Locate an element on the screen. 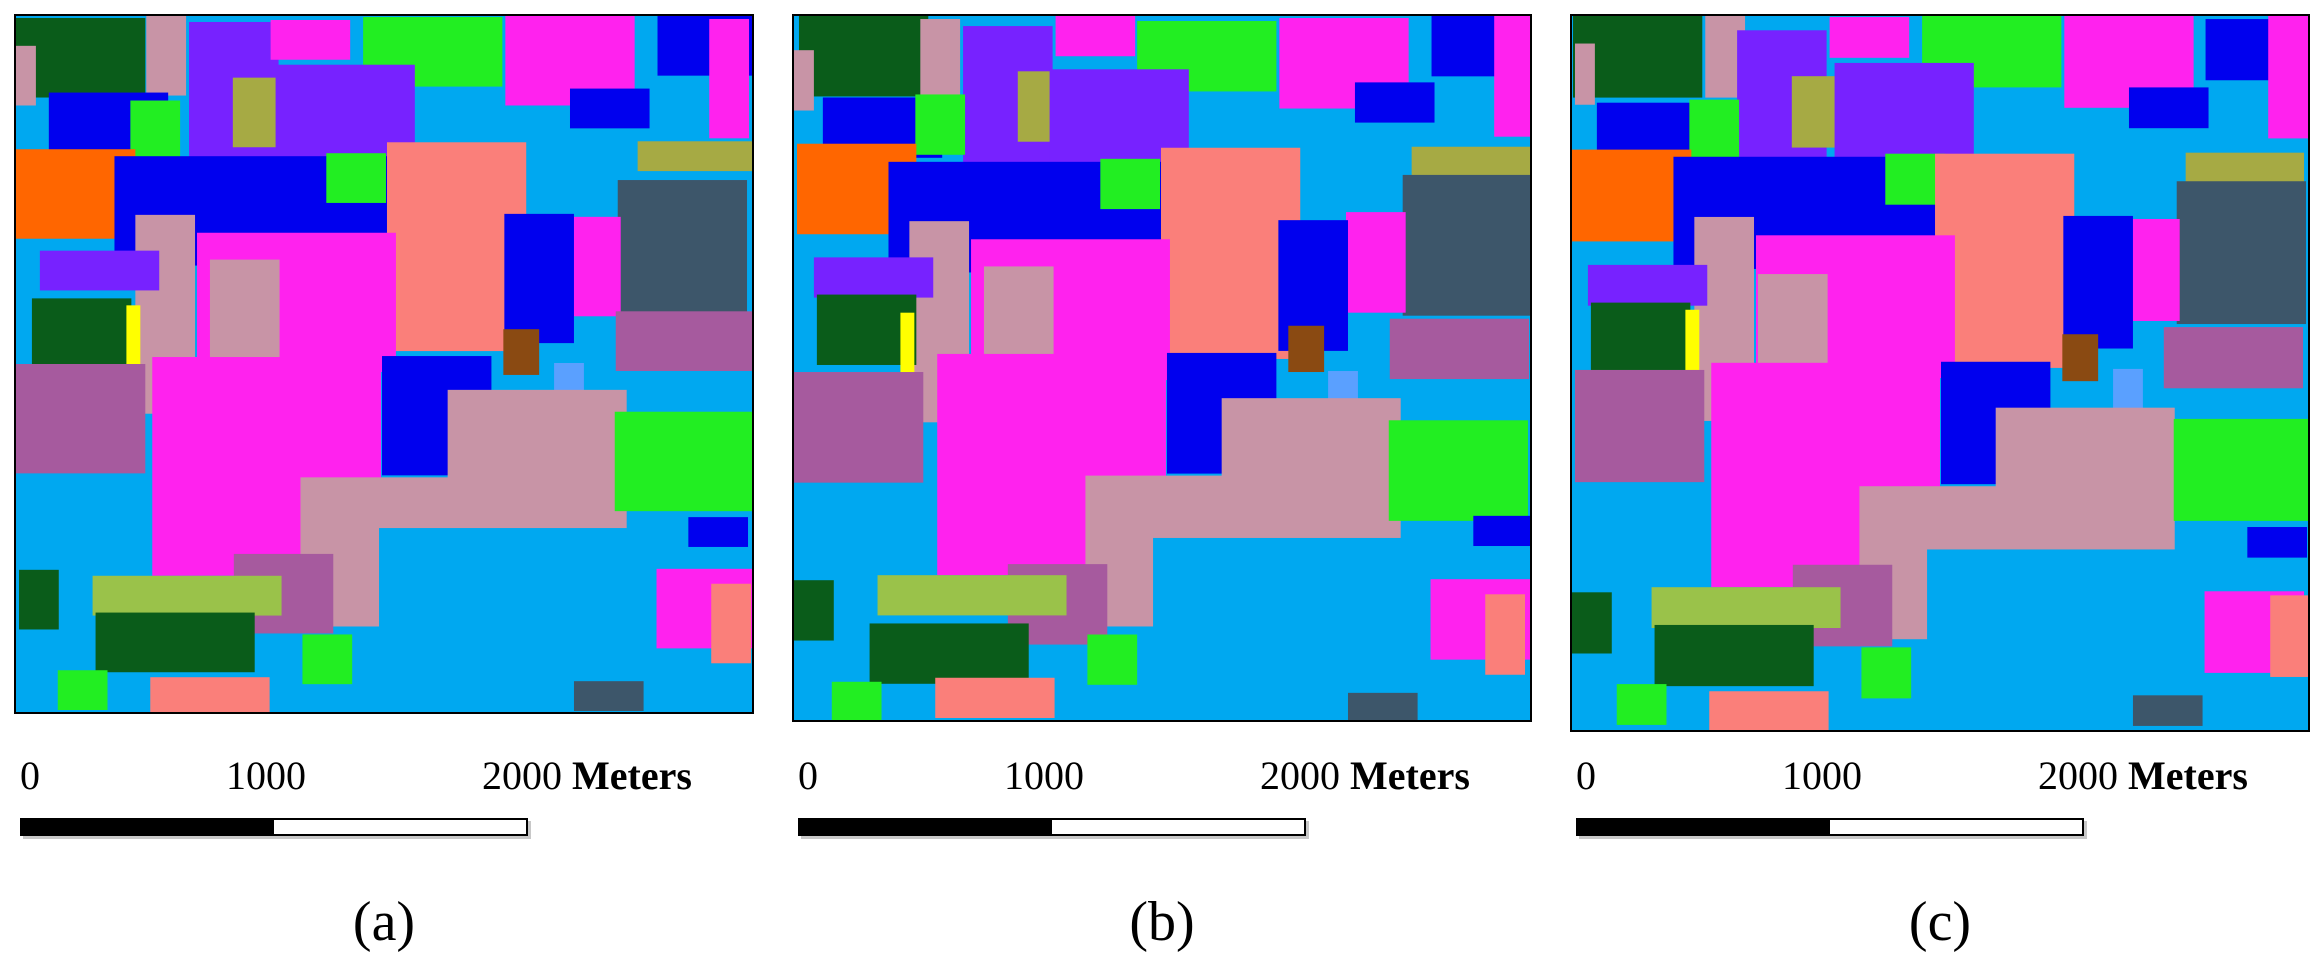 The height and width of the screenshot is (966, 2316). scale-labels-a: 0 1000 2000 Meters is located at coordinates (388, 777).